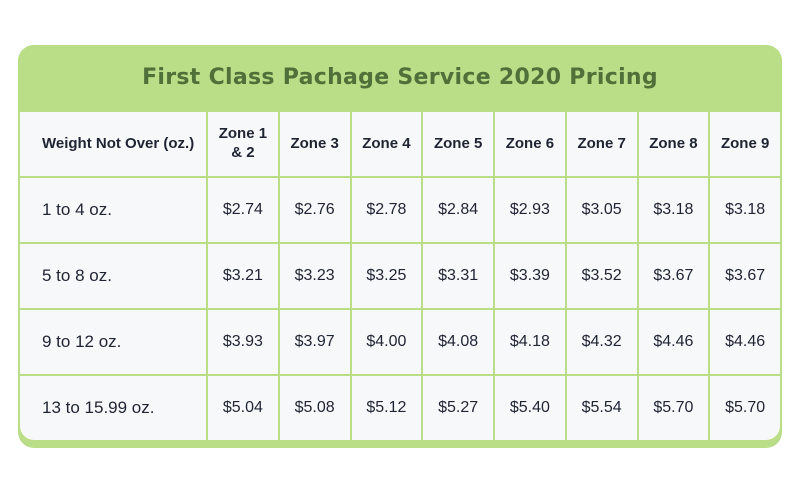 The image size is (800, 500). I want to click on price-cell: $2.84, so click(458, 210).